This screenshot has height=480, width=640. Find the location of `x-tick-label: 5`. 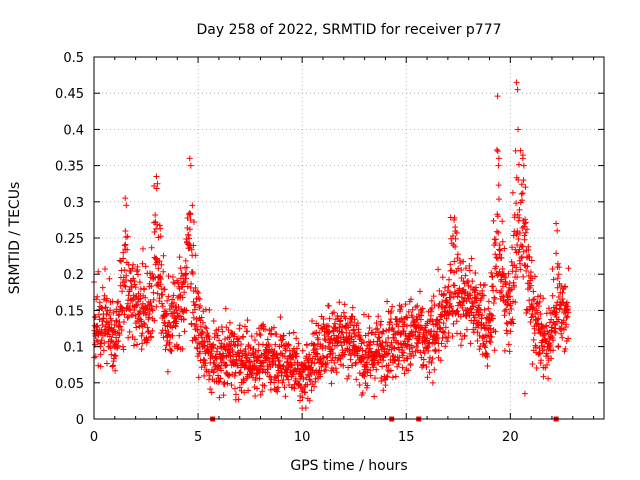

x-tick-label: 5 is located at coordinates (198, 437).